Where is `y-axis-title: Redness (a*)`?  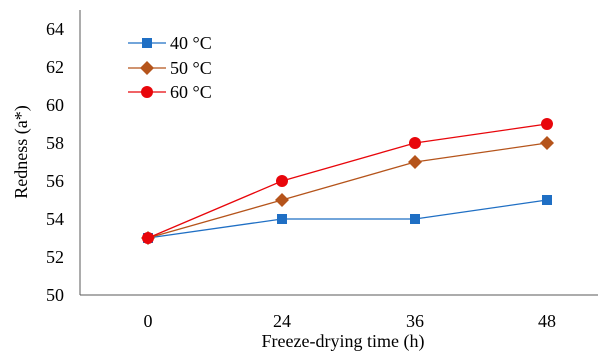 y-axis-title: Redness (a*) is located at coordinates (21, 151).